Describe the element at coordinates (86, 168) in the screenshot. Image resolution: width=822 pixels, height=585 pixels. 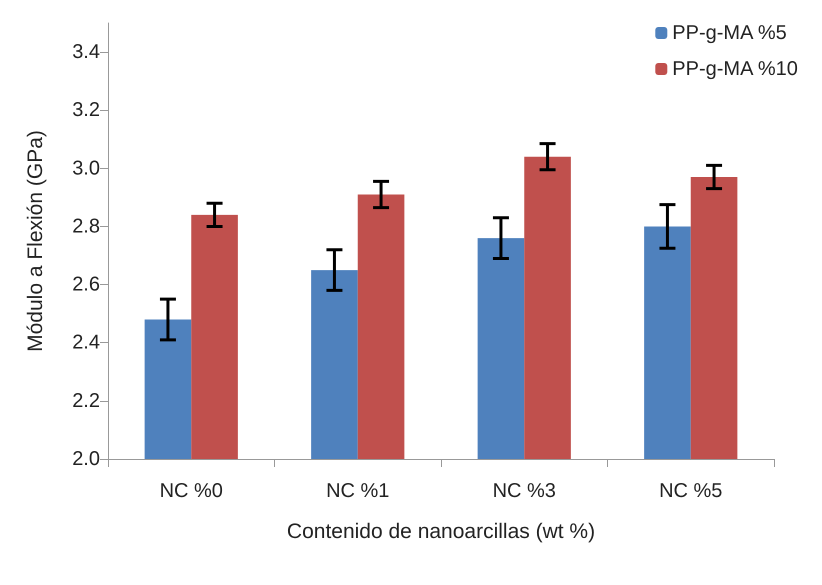
I see `y-tick-label: 3.0` at that location.